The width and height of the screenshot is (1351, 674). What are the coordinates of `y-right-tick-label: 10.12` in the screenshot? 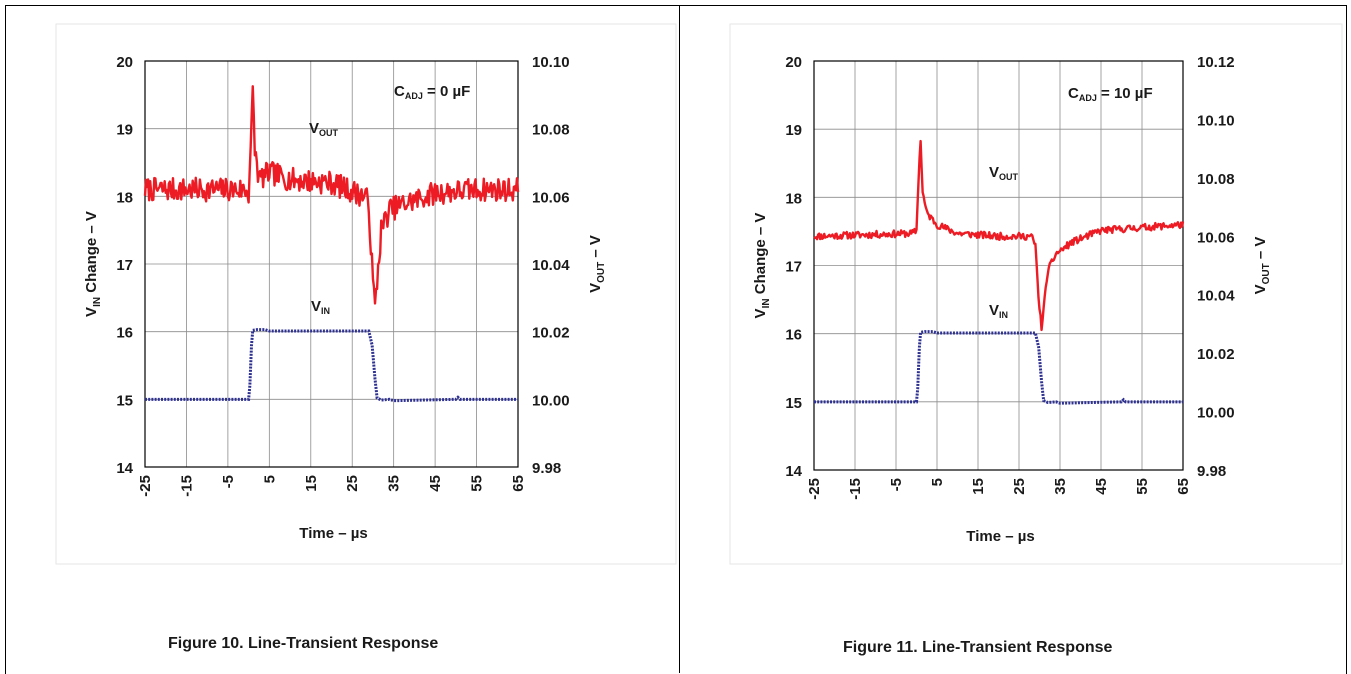 It's located at (1216, 62).